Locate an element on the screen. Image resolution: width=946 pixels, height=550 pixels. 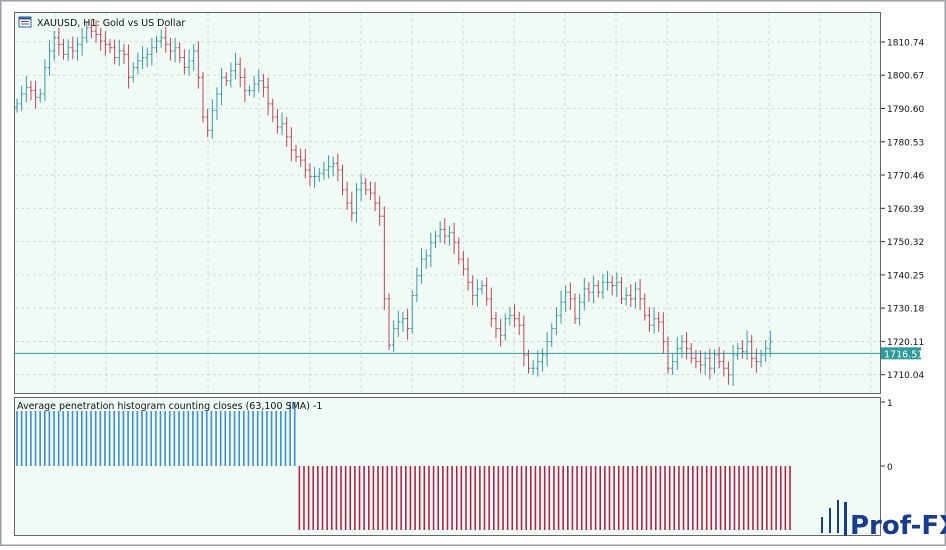
price-axis-label: 1750.32 is located at coordinates (905, 243).